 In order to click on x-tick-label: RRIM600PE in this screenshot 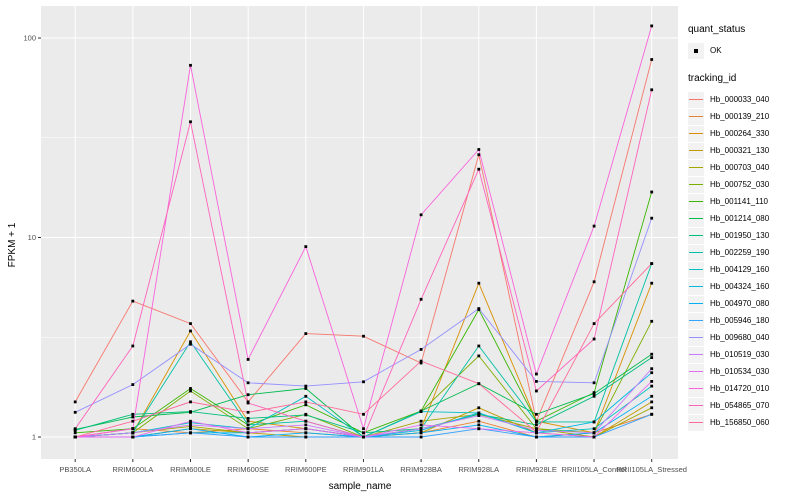, I will do `click(306, 469)`.